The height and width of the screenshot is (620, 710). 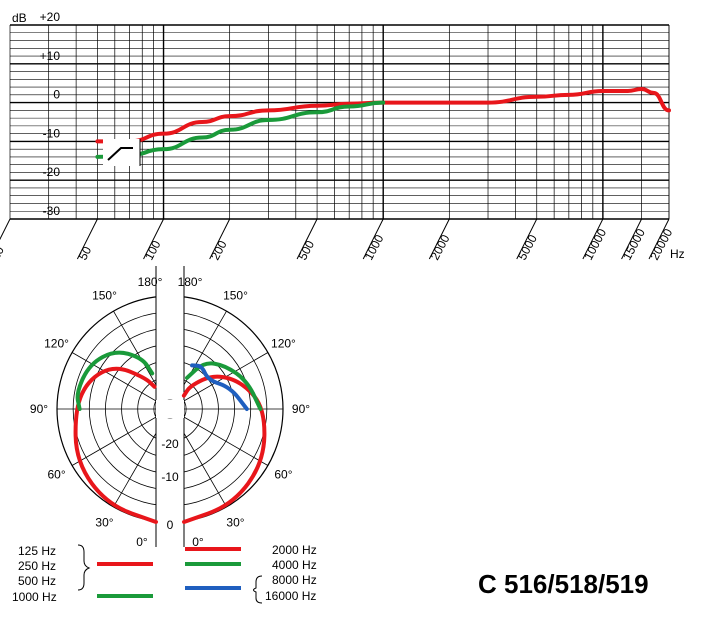 What do you see at coordinates (294, 565) in the screenshot?
I see `legend-label-4000hz: 4000 Hz` at bounding box center [294, 565].